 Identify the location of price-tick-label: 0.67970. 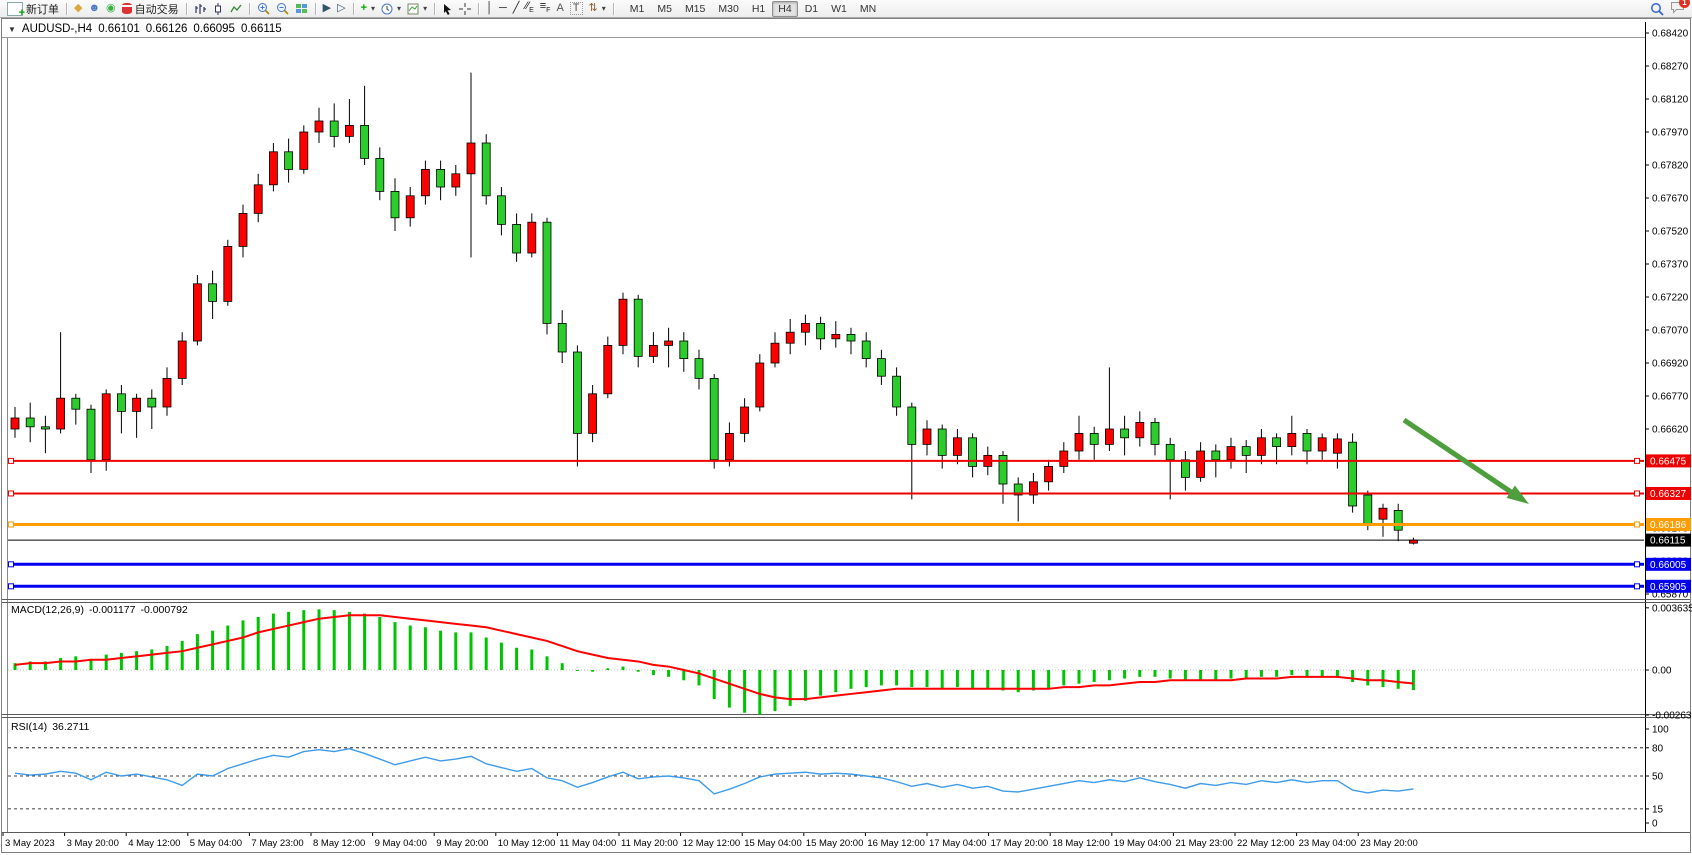
(1670, 133).